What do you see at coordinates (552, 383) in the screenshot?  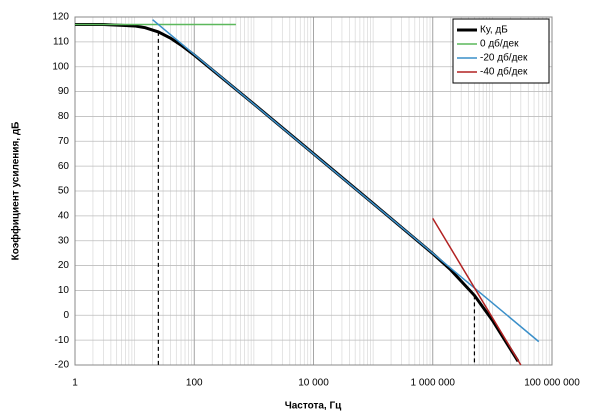 I see `x-tick-label: 100 000 000` at bounding box center [552, 383].